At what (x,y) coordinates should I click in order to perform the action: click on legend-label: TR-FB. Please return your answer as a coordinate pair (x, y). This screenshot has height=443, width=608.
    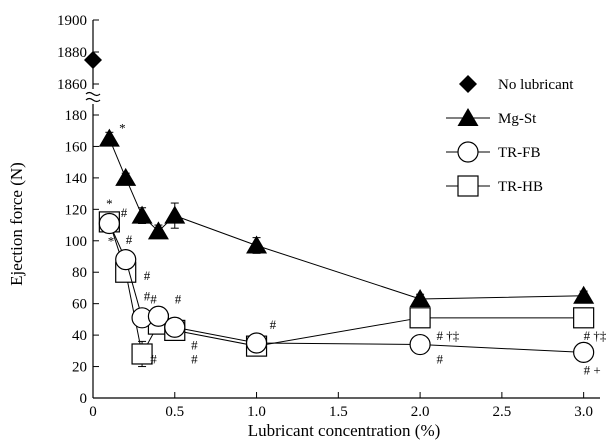
    Looking at the image, I should click on (519, 153).